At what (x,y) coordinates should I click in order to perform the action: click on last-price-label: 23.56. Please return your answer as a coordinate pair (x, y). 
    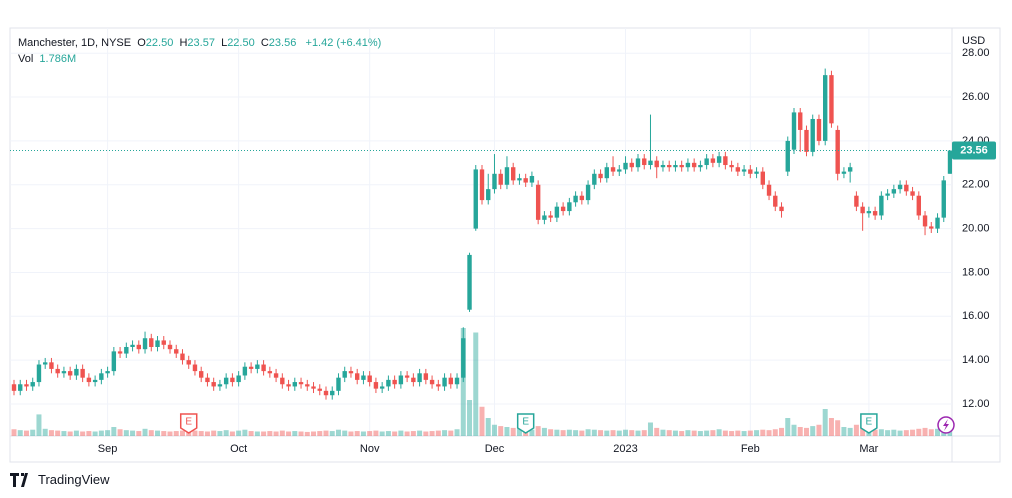
    Looking at the image, I should click on (974, 150).